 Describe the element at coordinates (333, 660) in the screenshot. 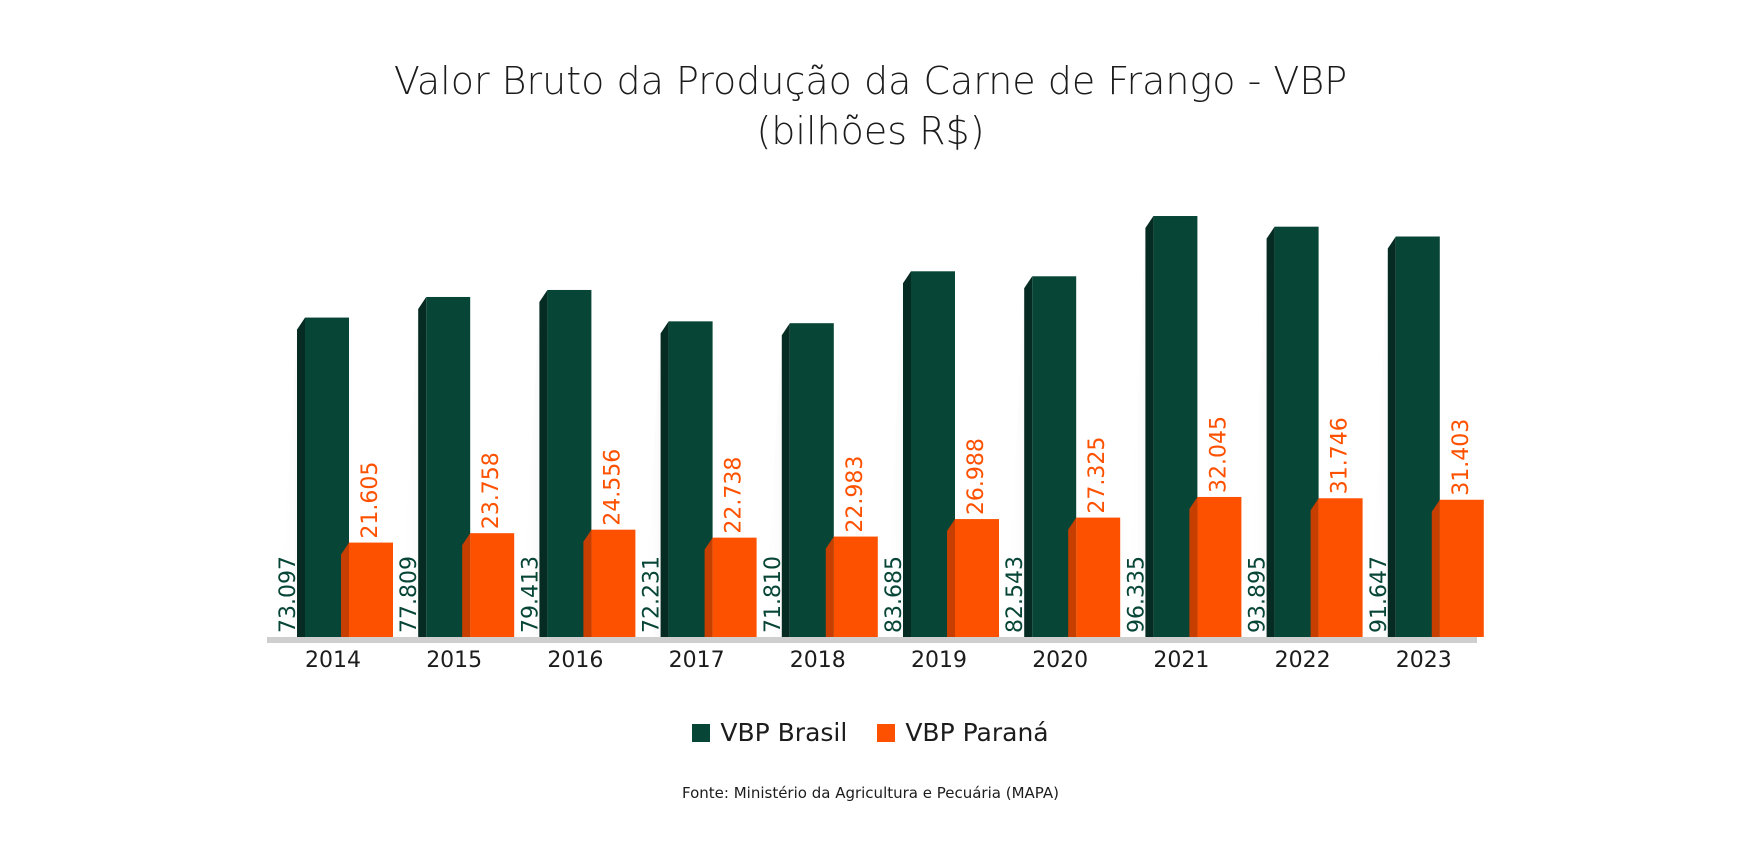

I see `x-tick-label-2014: 2014` at that location.